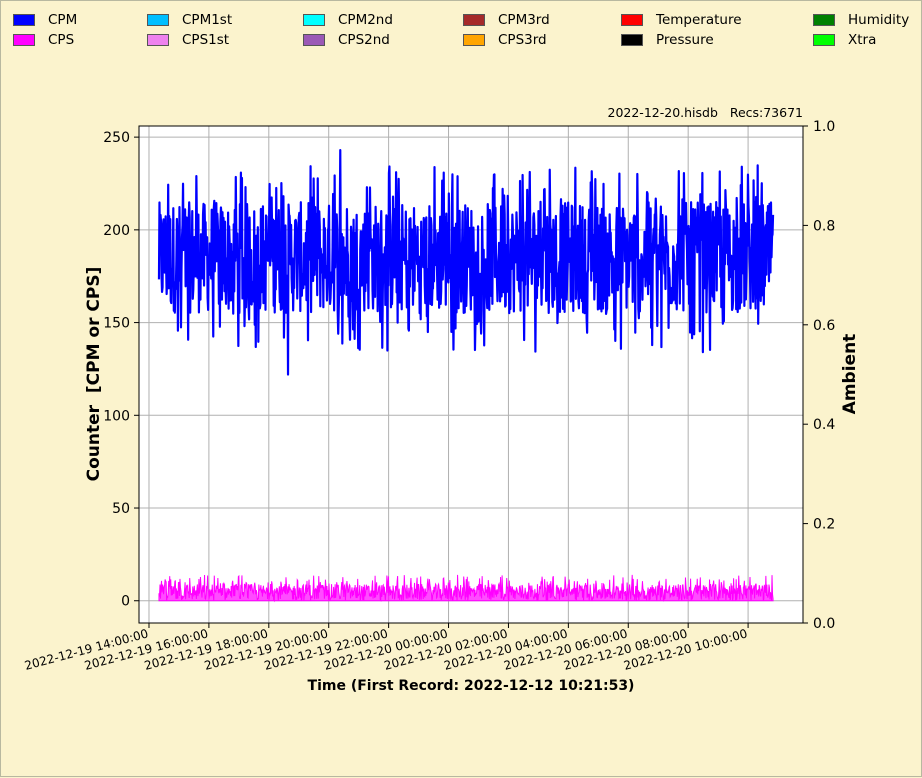 This screenshot has width=922, height=778. Describe the element at coordinates (116, 231) in the screenshot. I see `y-tick-label: 200` at that location.